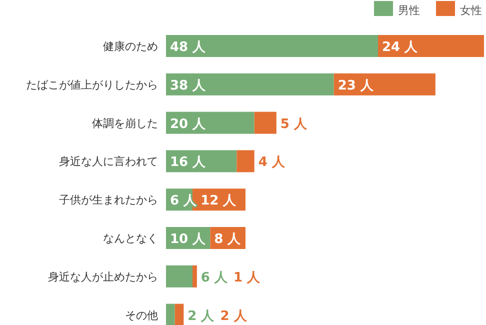 This screenshot has width=486, height=325. What do you see at coordinates (125, 123) in the screenshot?
I see `y-tick-label: 体調を崩した` at bounding box center [125, 123].